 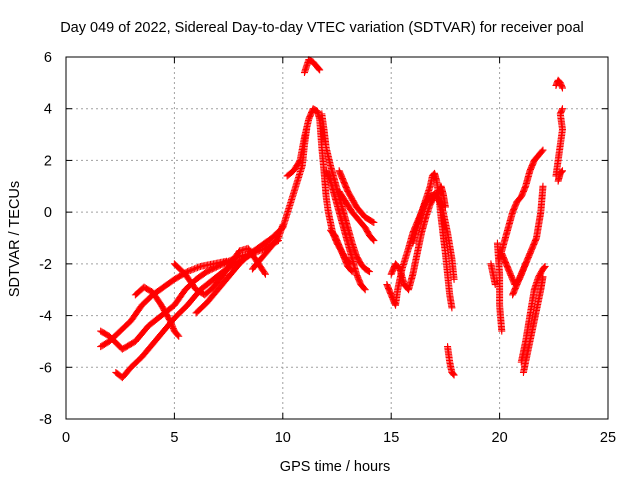 What do you see at coordinates (500, 438) in the screenshot?
I see `x-tick-label: 20` at bounding box center [500, 438].